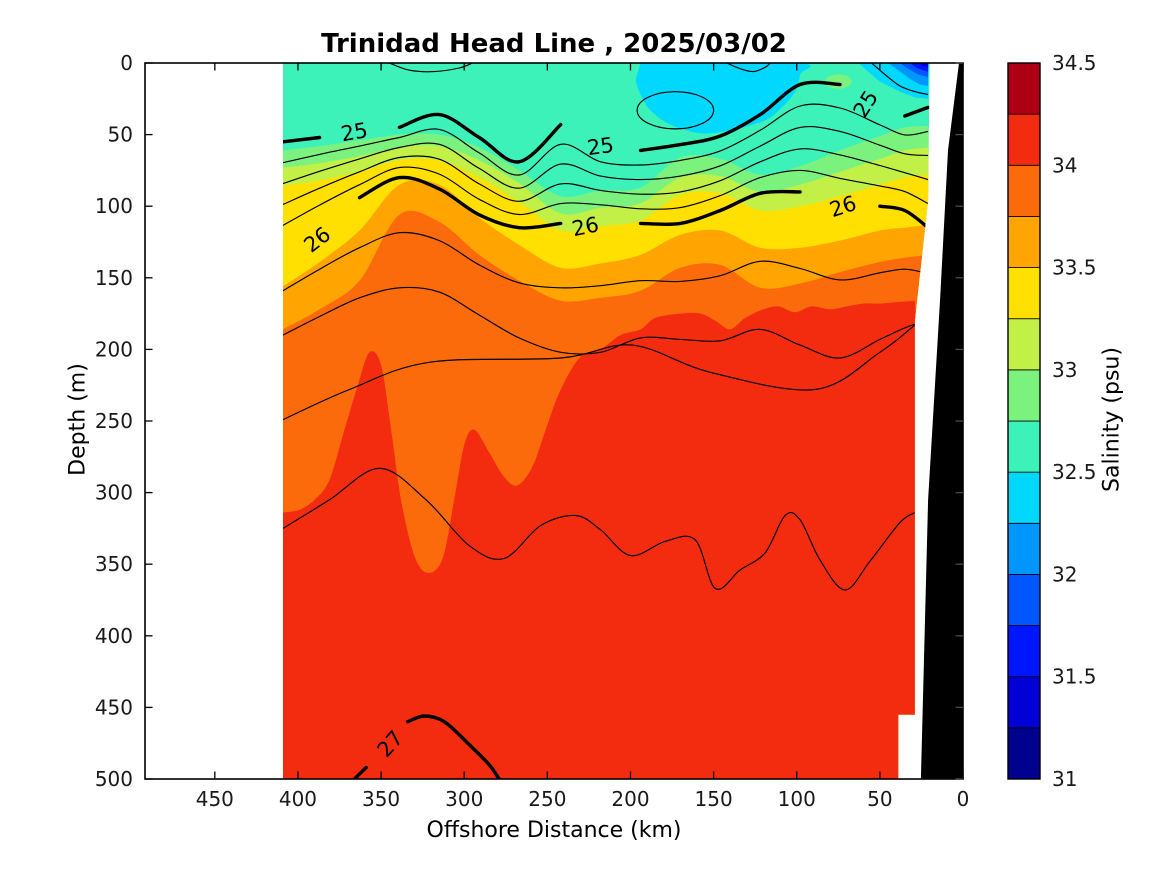  I want to click on seafloor-wedge, so click(941, 421).